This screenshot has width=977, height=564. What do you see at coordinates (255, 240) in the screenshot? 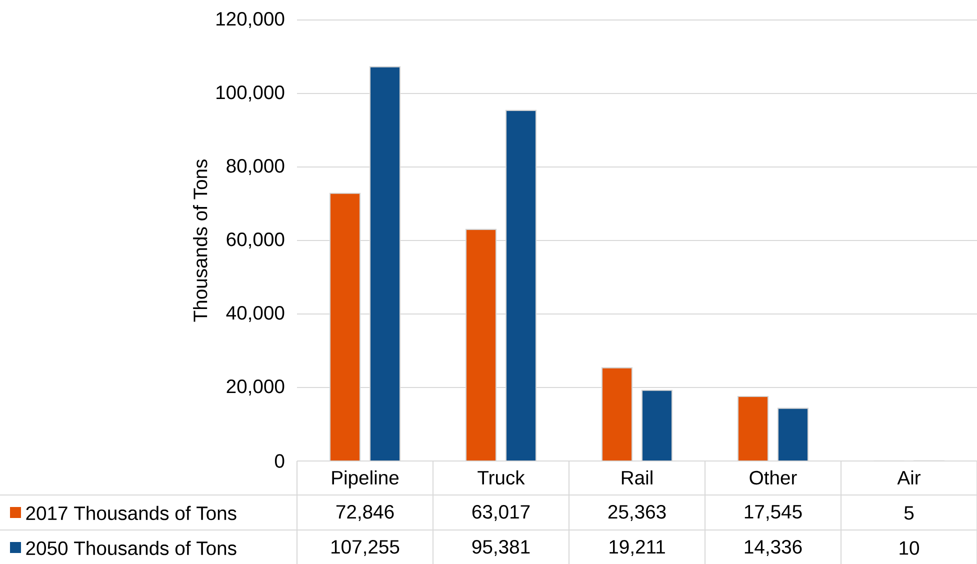
I see `y-tick-label: 60,000` at bounding box center [255, 240].